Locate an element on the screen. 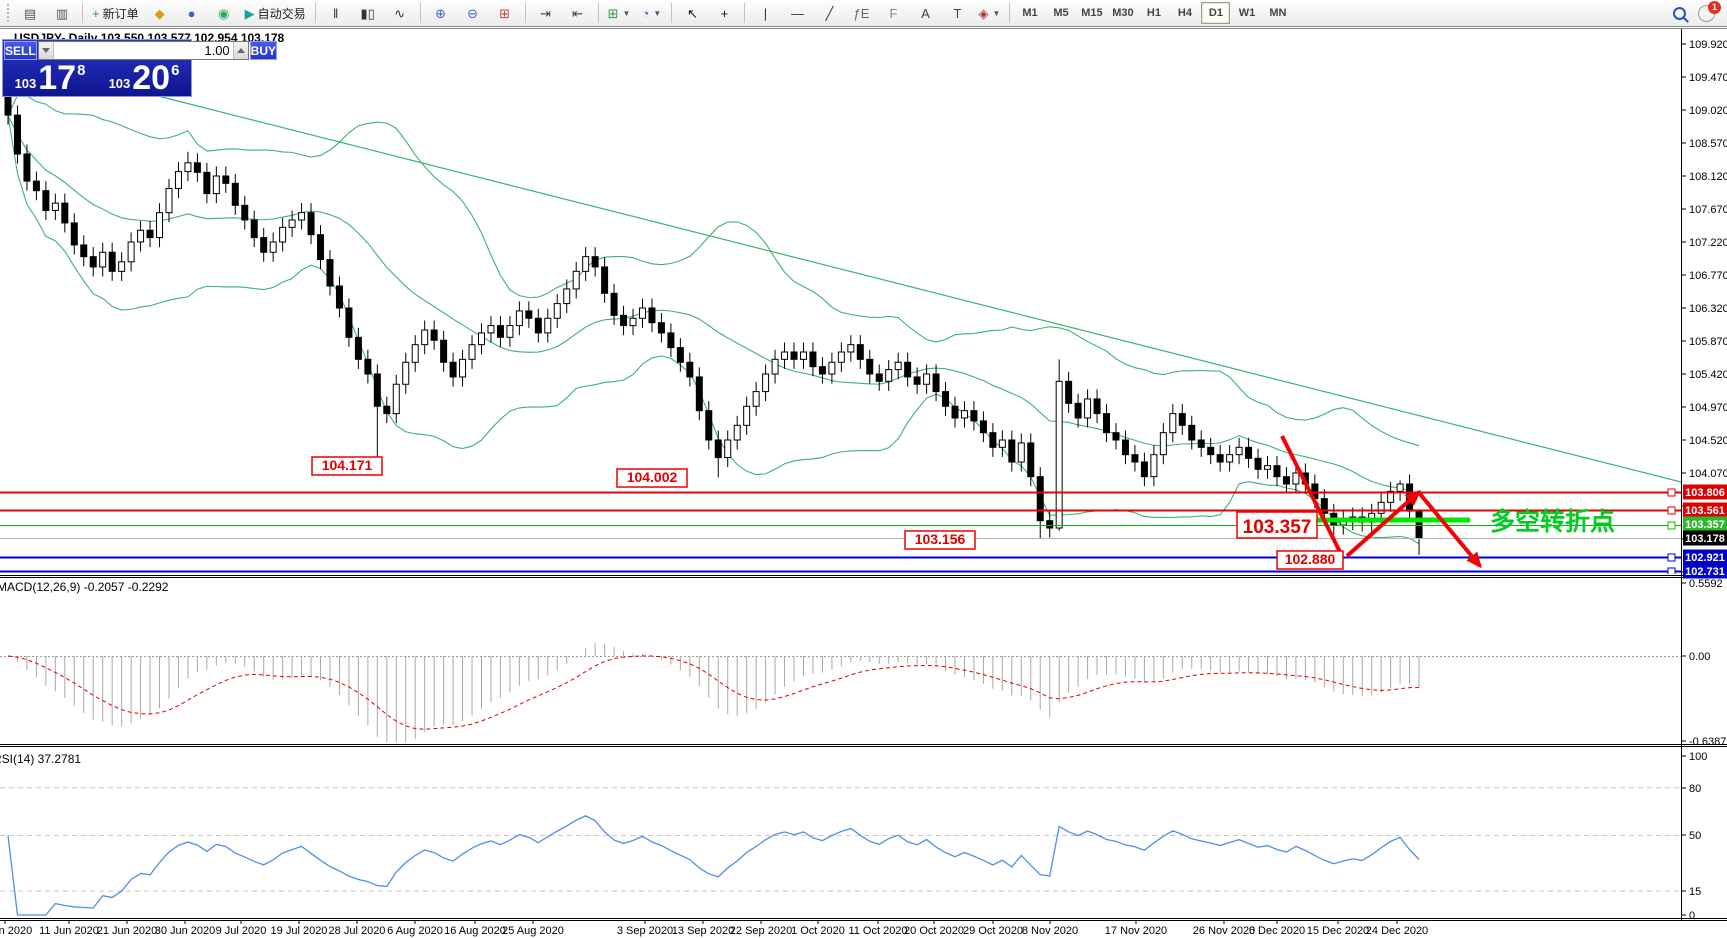 Image resolution: width=1727 pixels, height=938 pixels. date-axis-label: 11 Oct 2020 is located at coordinates (877, 931).